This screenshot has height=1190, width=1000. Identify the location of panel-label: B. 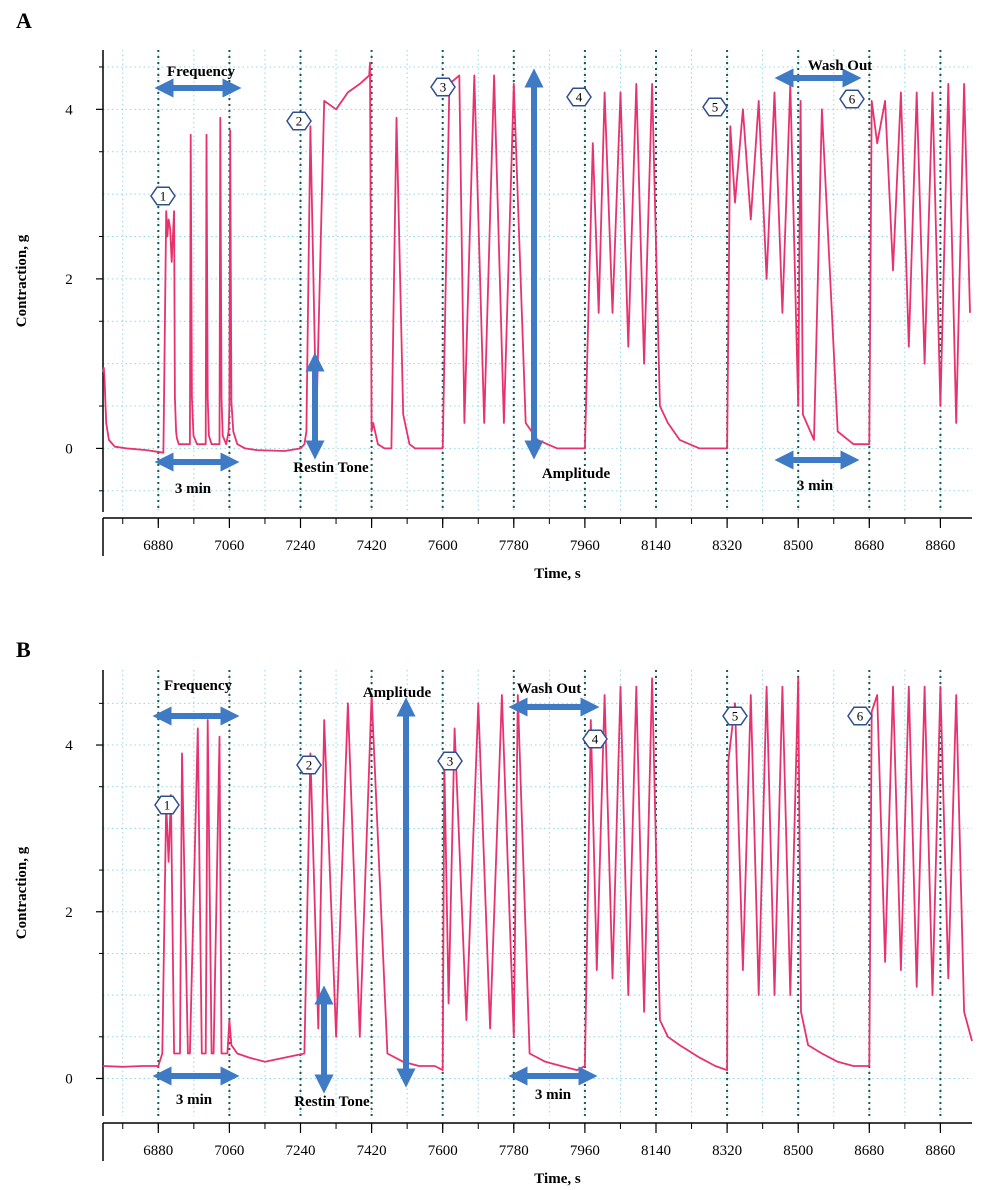
(23, 649).